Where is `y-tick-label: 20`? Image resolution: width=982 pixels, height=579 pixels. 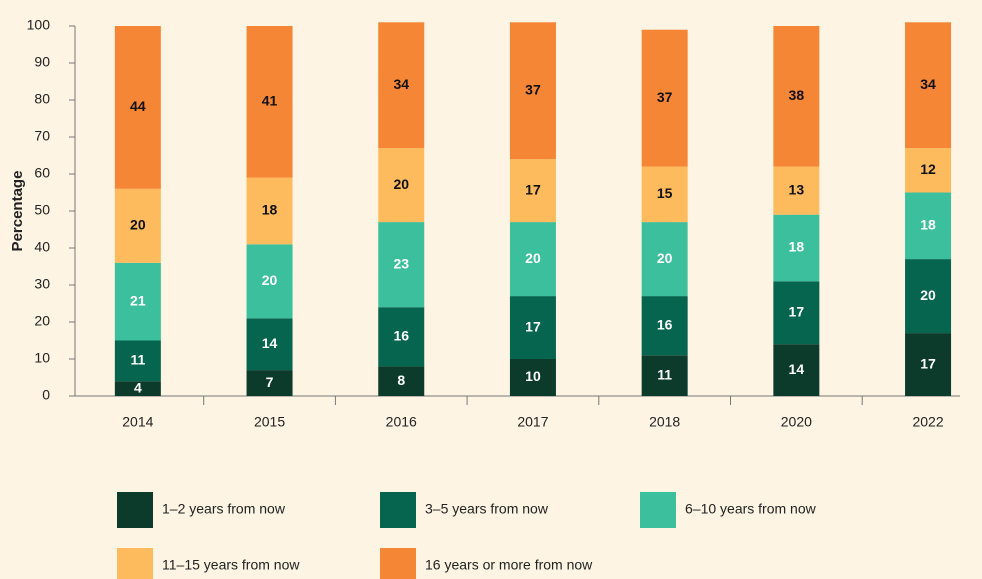
y-tick-label: 20 is located at coordinates (42, 321).